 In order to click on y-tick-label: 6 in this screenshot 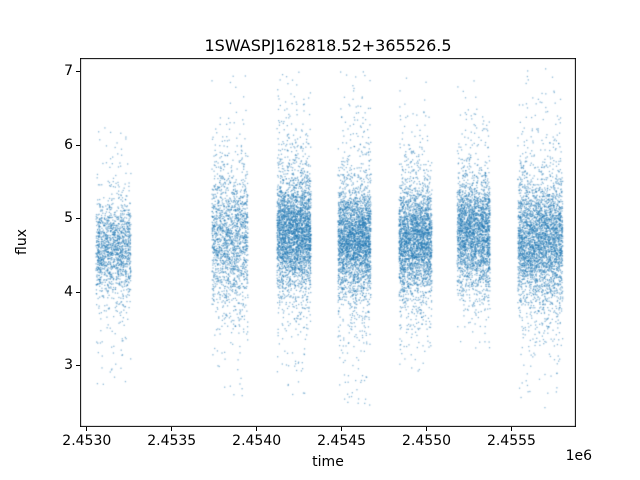, I will do `click(68, 144)`.